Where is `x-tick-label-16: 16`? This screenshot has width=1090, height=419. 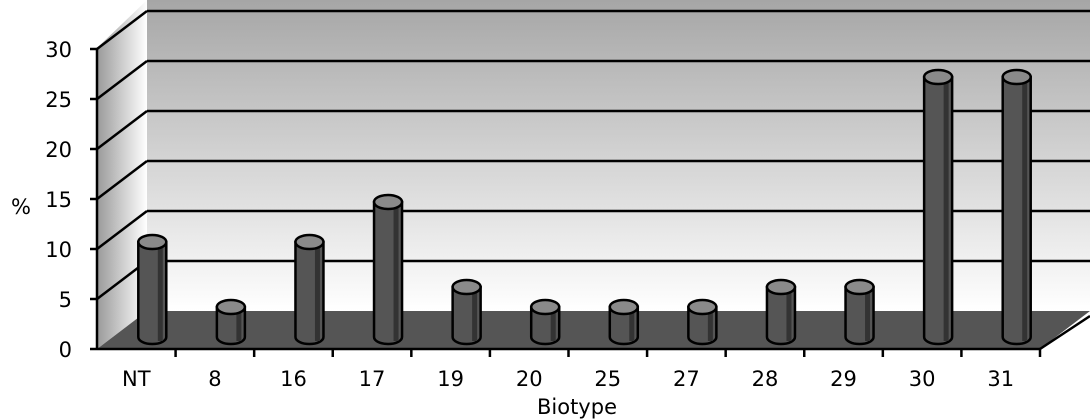 x-tick-label-16: 16 is located at coordinates (293, 379).